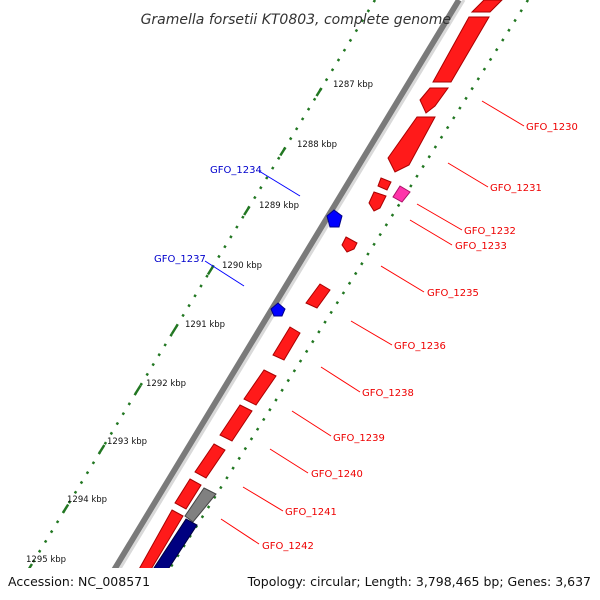  What do you see at coordinates (236, 170) in the screenshot?
I see `gene-label-GFO_1234: GFO_1234` at bounding box center [236, 170].